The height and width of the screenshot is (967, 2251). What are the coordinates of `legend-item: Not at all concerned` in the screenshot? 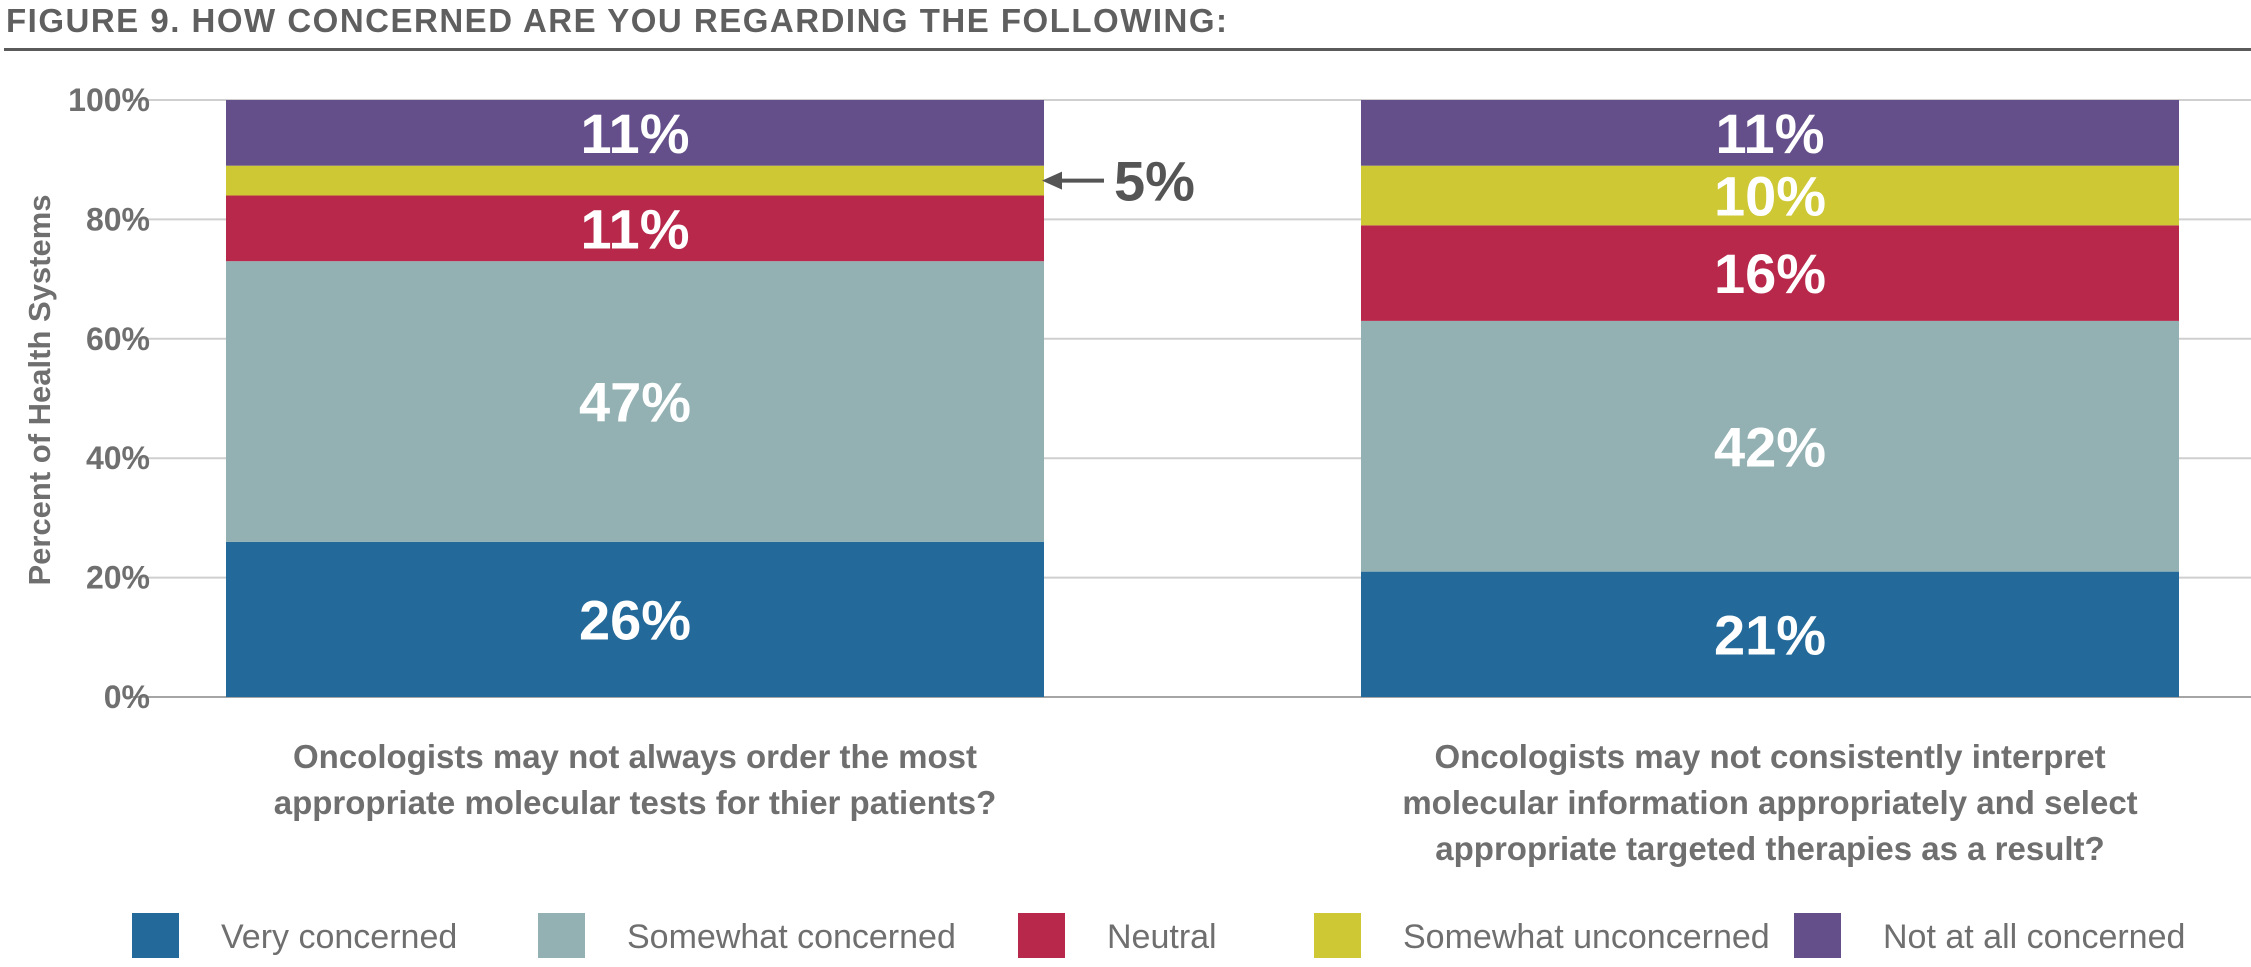 It's located at (1989, 935).